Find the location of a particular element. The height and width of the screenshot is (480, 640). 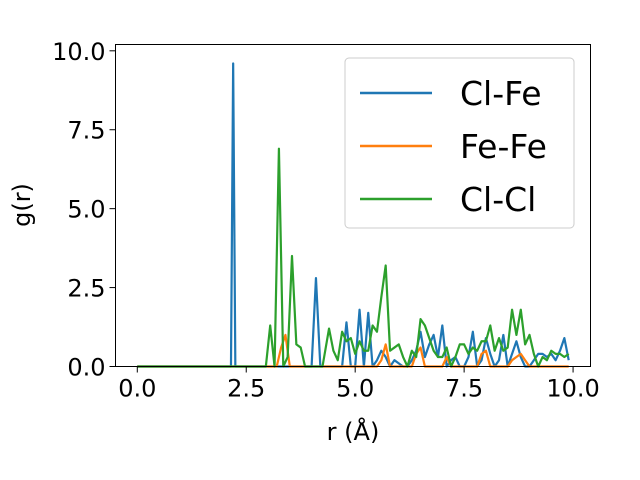

x-tick-label: 10.0 is located at coordinates (572, 389).